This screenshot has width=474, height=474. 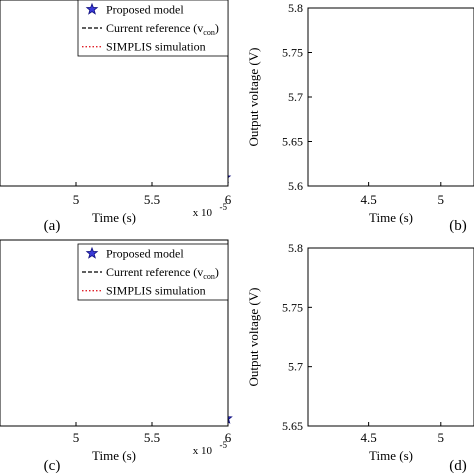 I want to click on panel-d-axes, so click(x=391, y=337).